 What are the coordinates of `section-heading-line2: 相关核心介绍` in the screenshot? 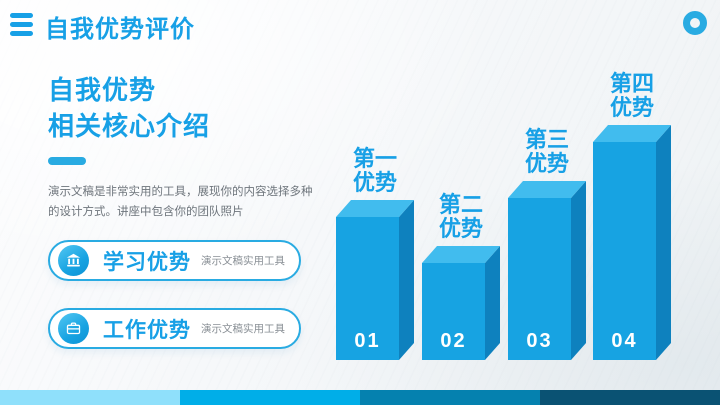 It's located at (129, 126).